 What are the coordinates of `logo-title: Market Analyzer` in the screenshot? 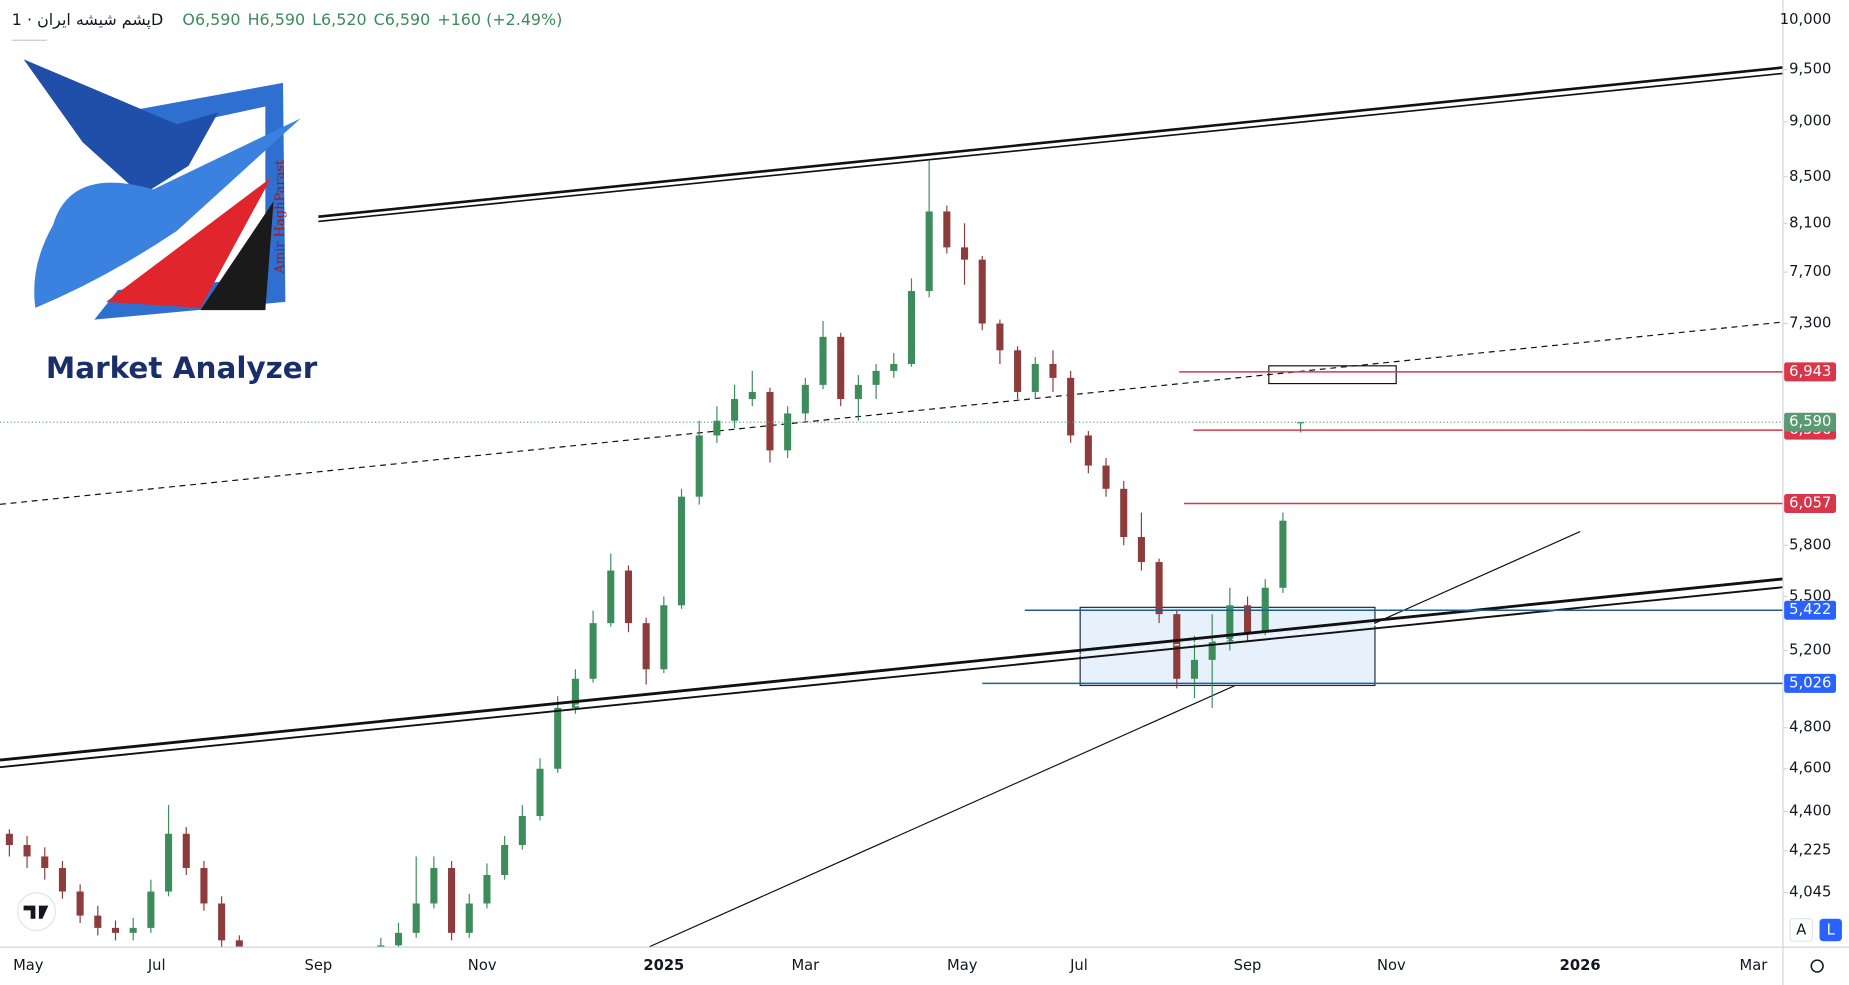 It's located at (182, 368).